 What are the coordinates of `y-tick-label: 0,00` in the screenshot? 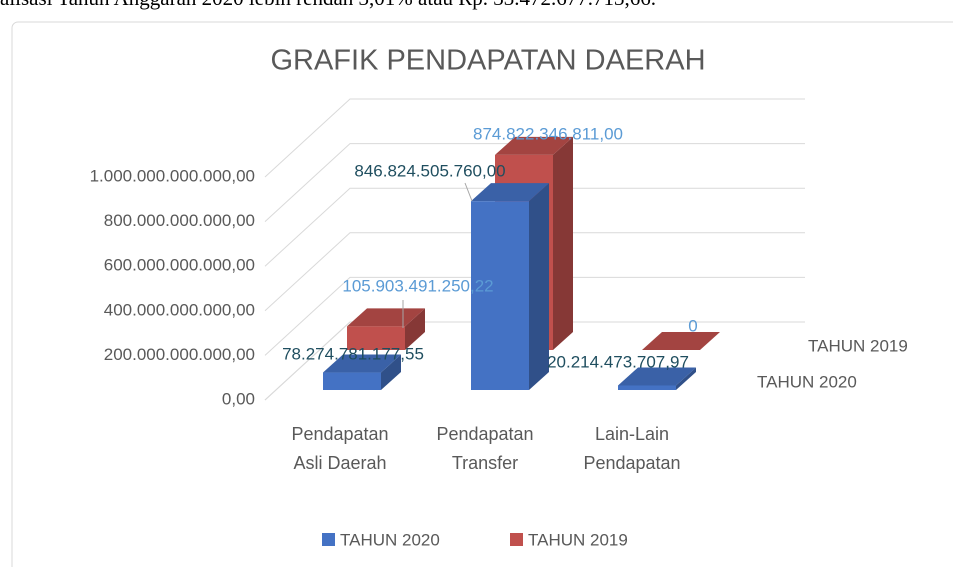 It's located at (238, 398).